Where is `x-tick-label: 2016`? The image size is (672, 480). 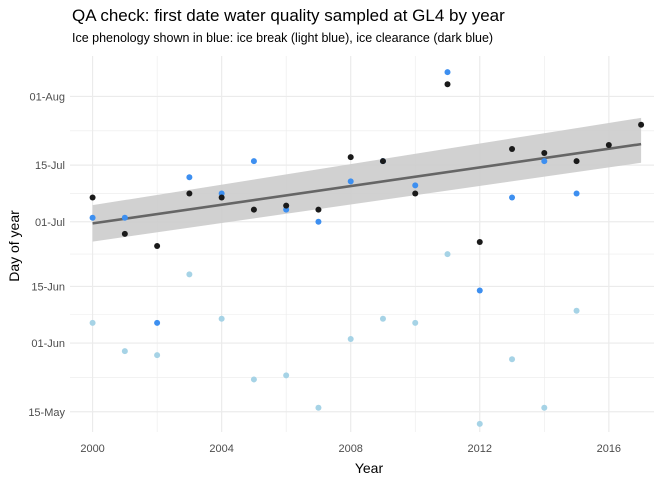 x-tick-label: 2016 is located at coordinates (609, 449).